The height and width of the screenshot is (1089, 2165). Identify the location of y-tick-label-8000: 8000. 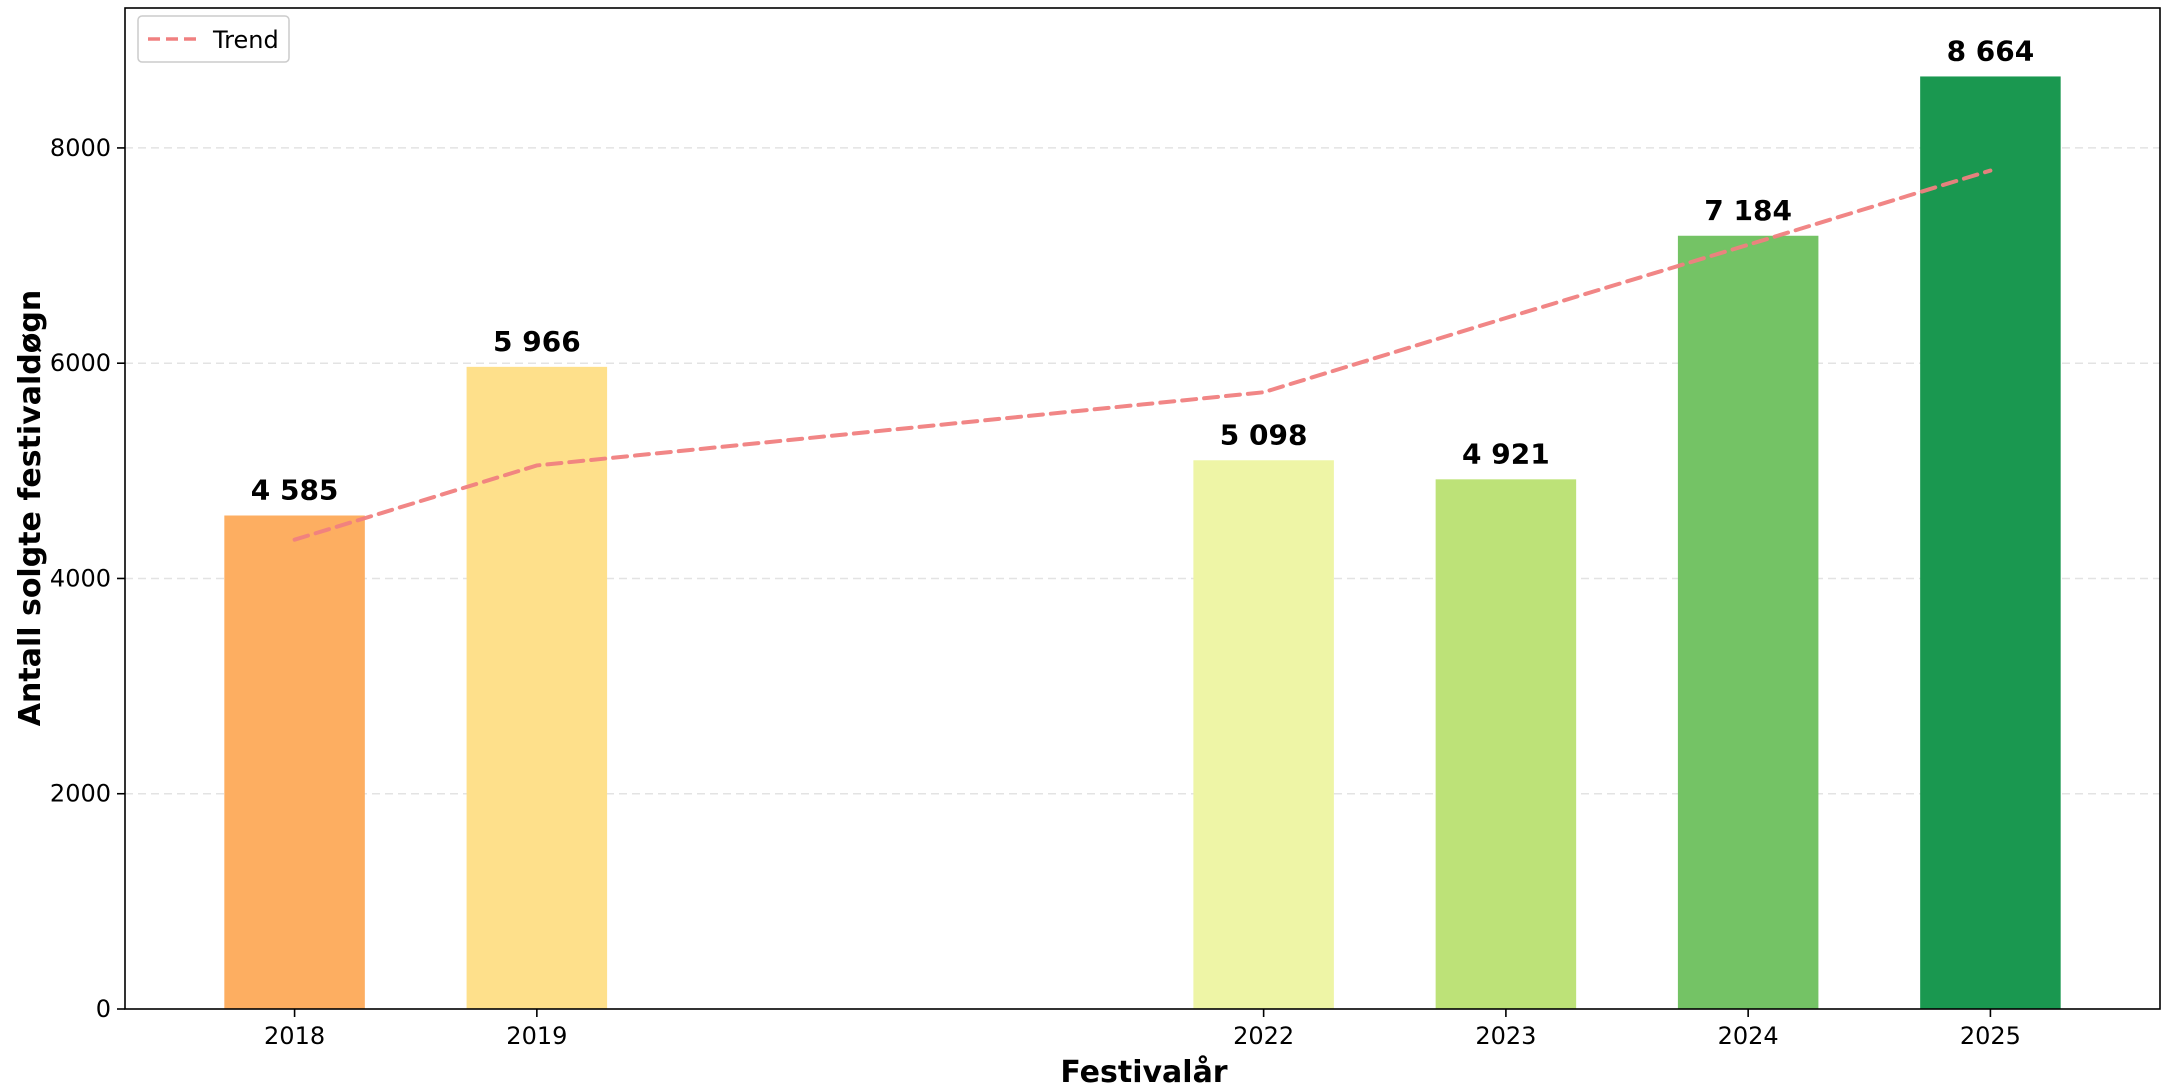
(80, 148).